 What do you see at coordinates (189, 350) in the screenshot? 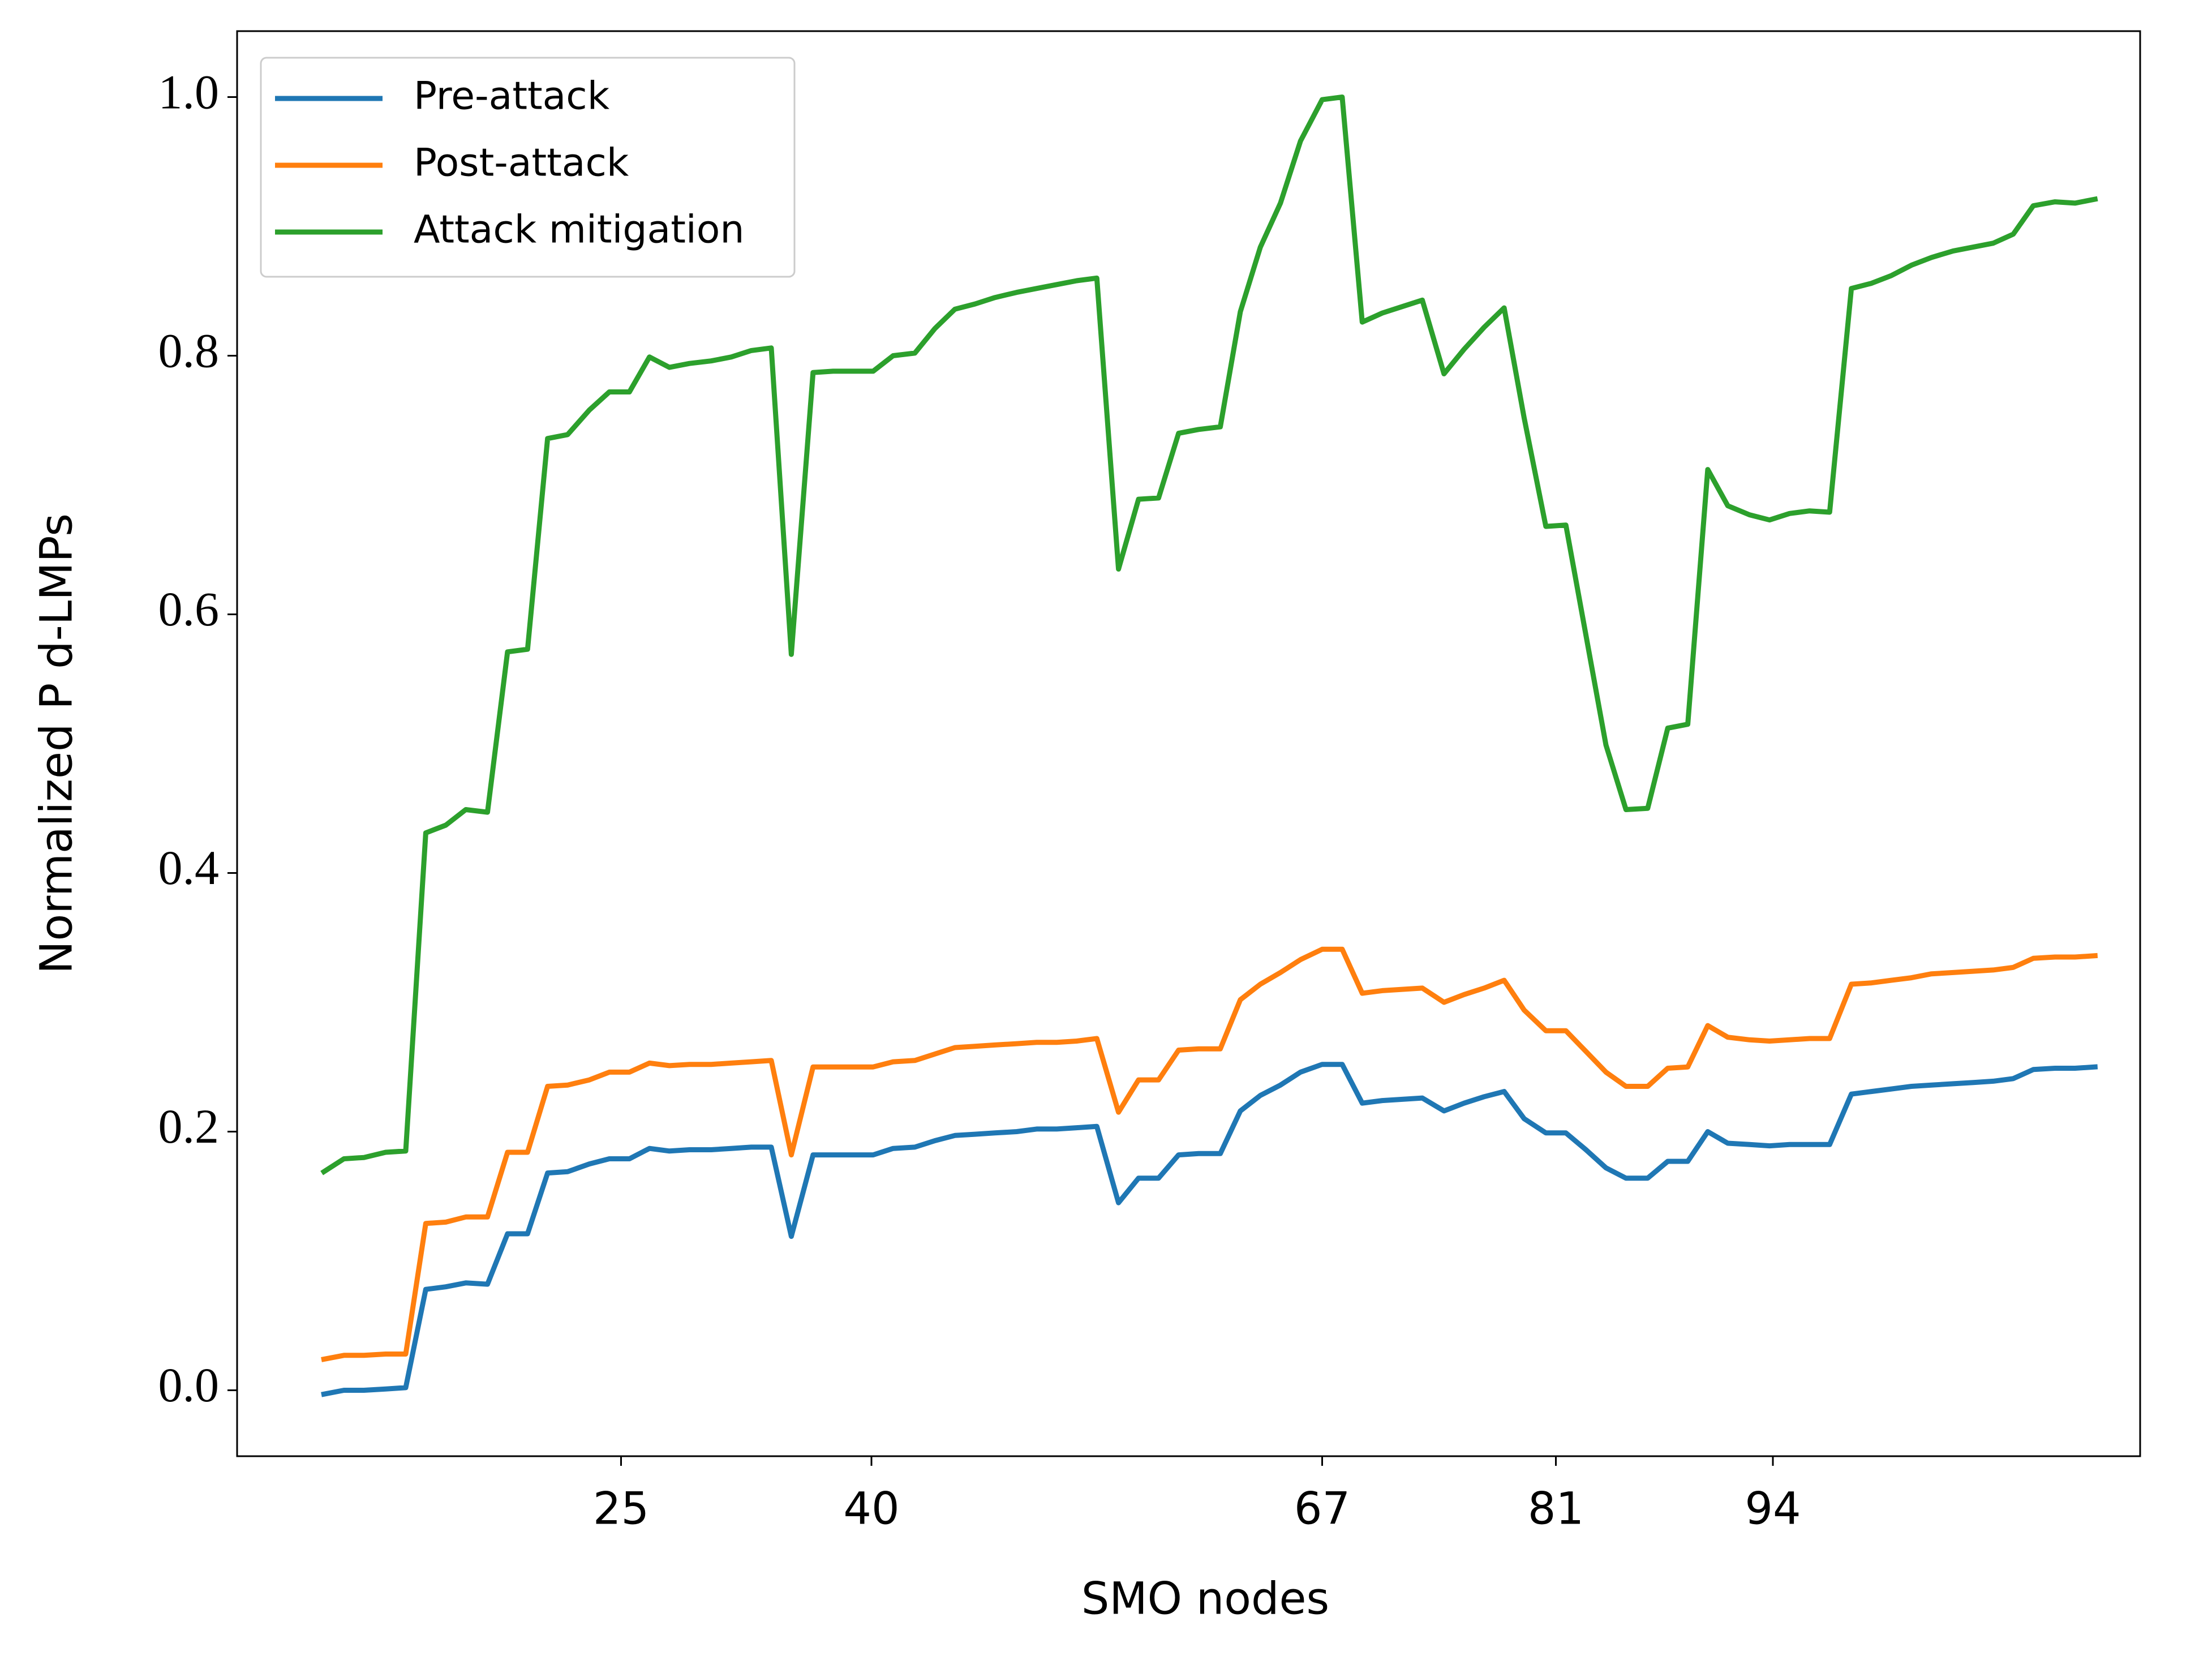
I see `y-tick-label: 0.8` at bounding box center [189, 350].